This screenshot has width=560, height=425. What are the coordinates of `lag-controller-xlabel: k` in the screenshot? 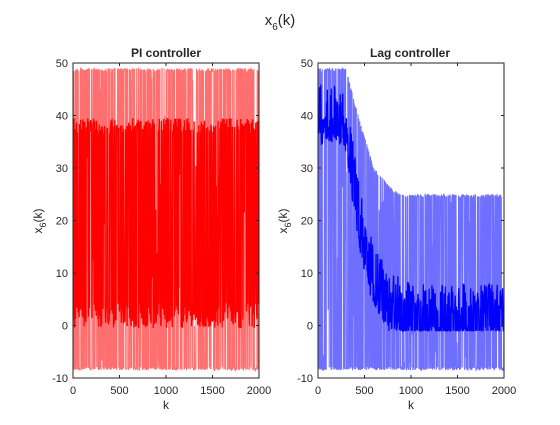 It's located at (411, 405).